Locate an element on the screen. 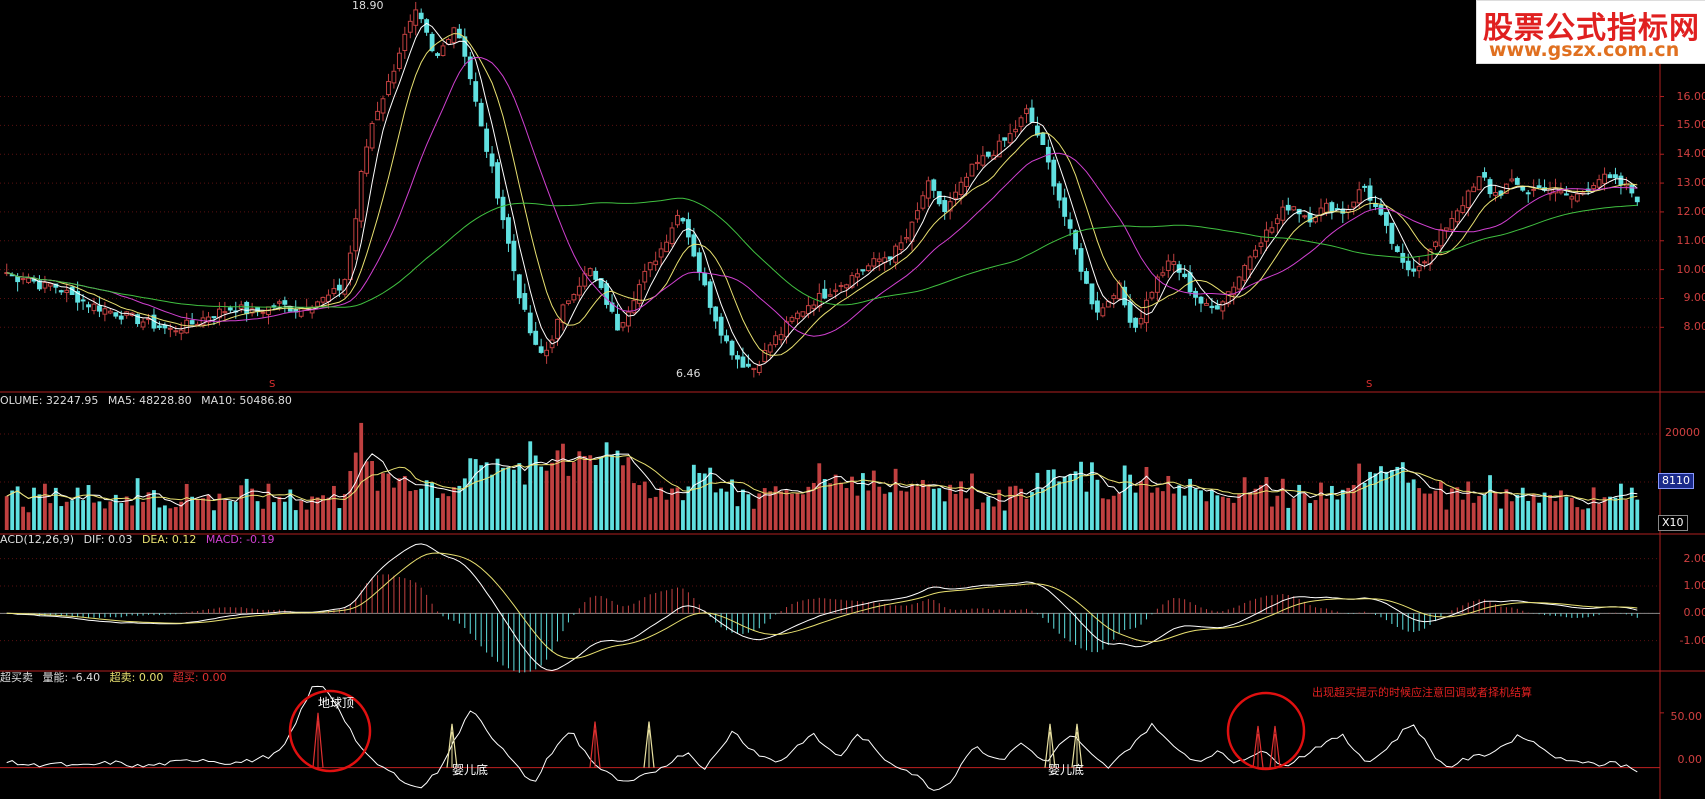 The image size is (1705, 799). signal-panel is located at coordinates (832, 738).